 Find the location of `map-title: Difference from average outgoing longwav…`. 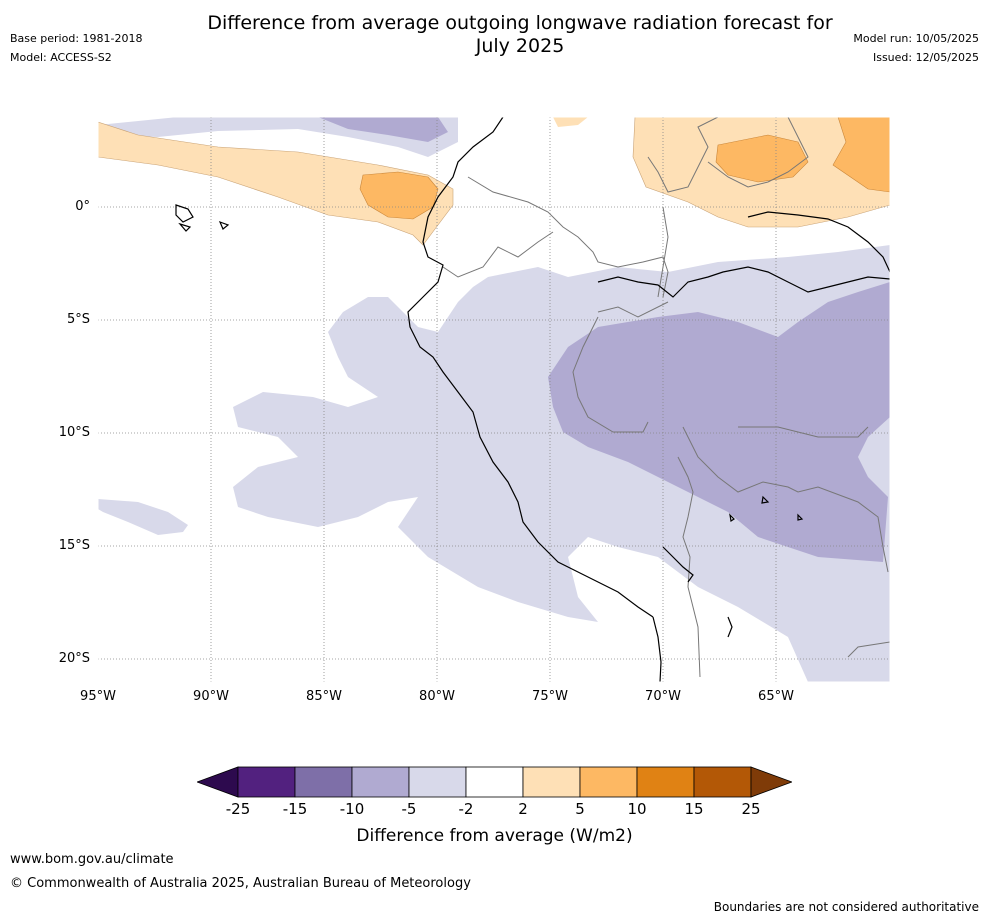

map-title: Difference from average outgoing longwav… is located at coordinates (520, 35).